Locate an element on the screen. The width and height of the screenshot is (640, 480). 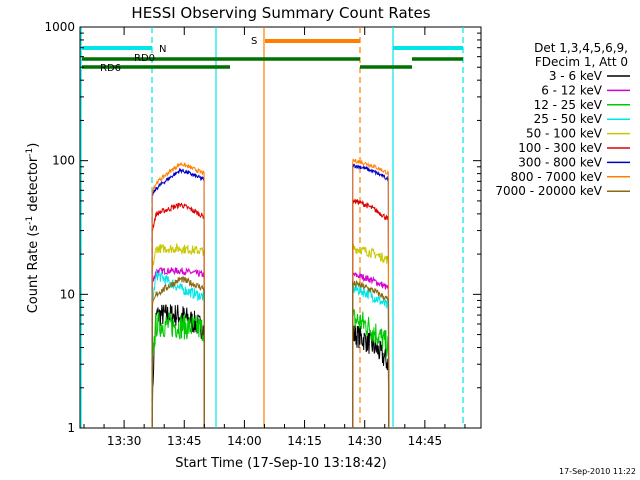
y-axis-label: Count Rate (s-1 detector-1) is located at coordinates (33, 228).